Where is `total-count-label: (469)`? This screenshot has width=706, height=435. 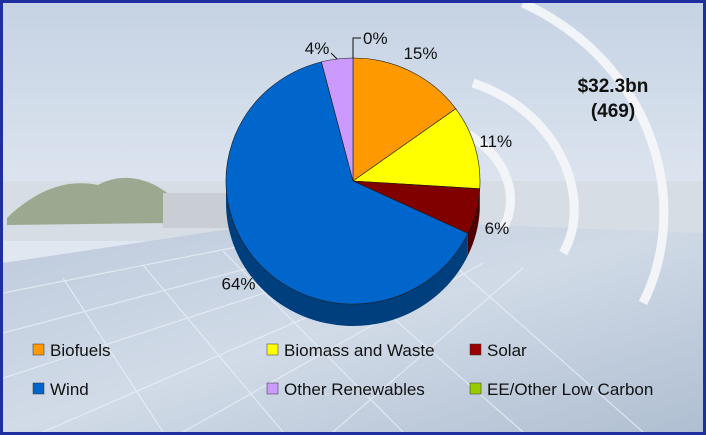 total-count-label: (469) is located at coordinates (613, 111).